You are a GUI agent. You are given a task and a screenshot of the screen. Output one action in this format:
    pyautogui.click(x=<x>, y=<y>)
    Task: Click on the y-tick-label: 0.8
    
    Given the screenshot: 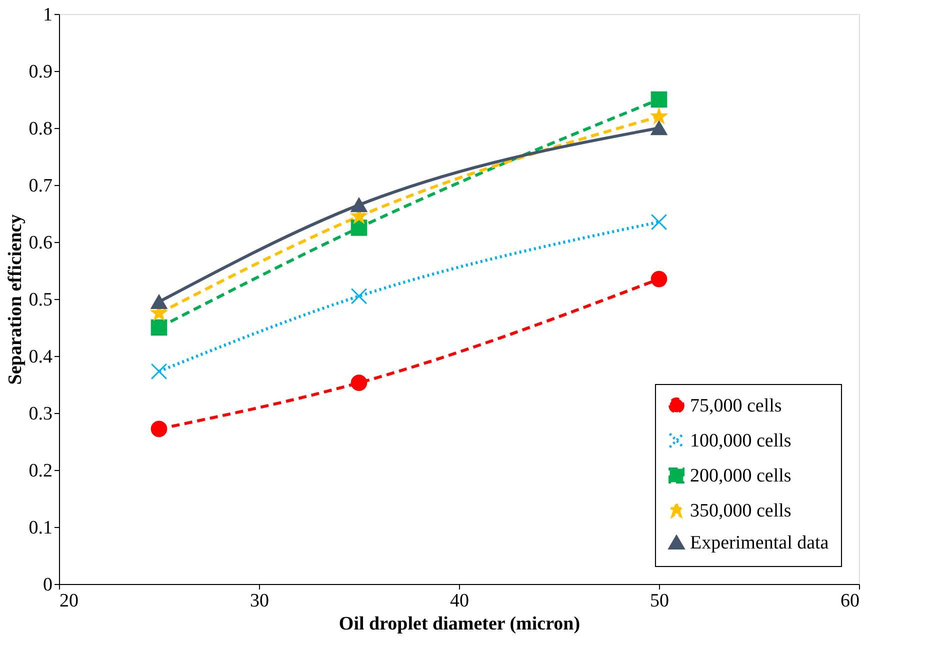 What is the action you would take?
    pyautogui.click(x=40, y=129)
    